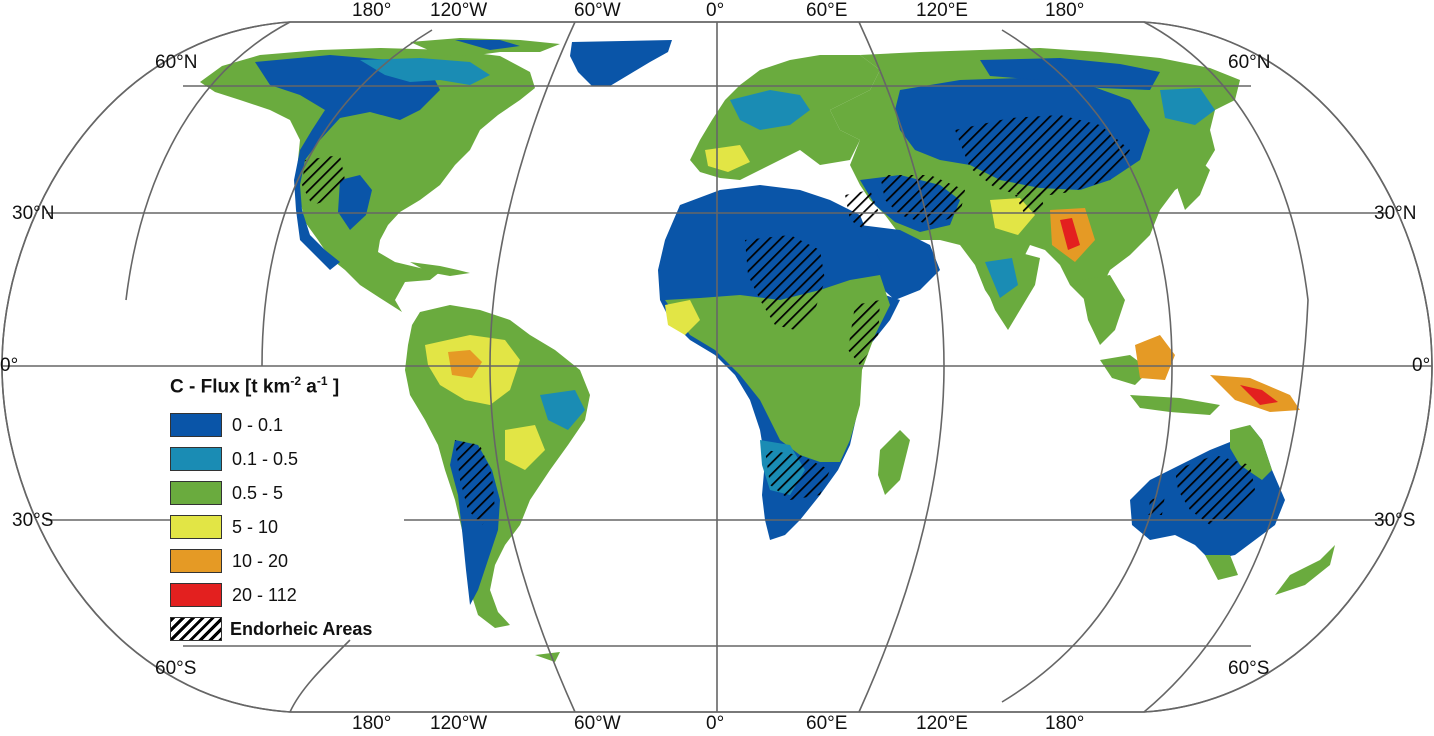 This screenshot has width=1434, height=736. I want to click on top-lon-label: 120°W, so click(459, 10).